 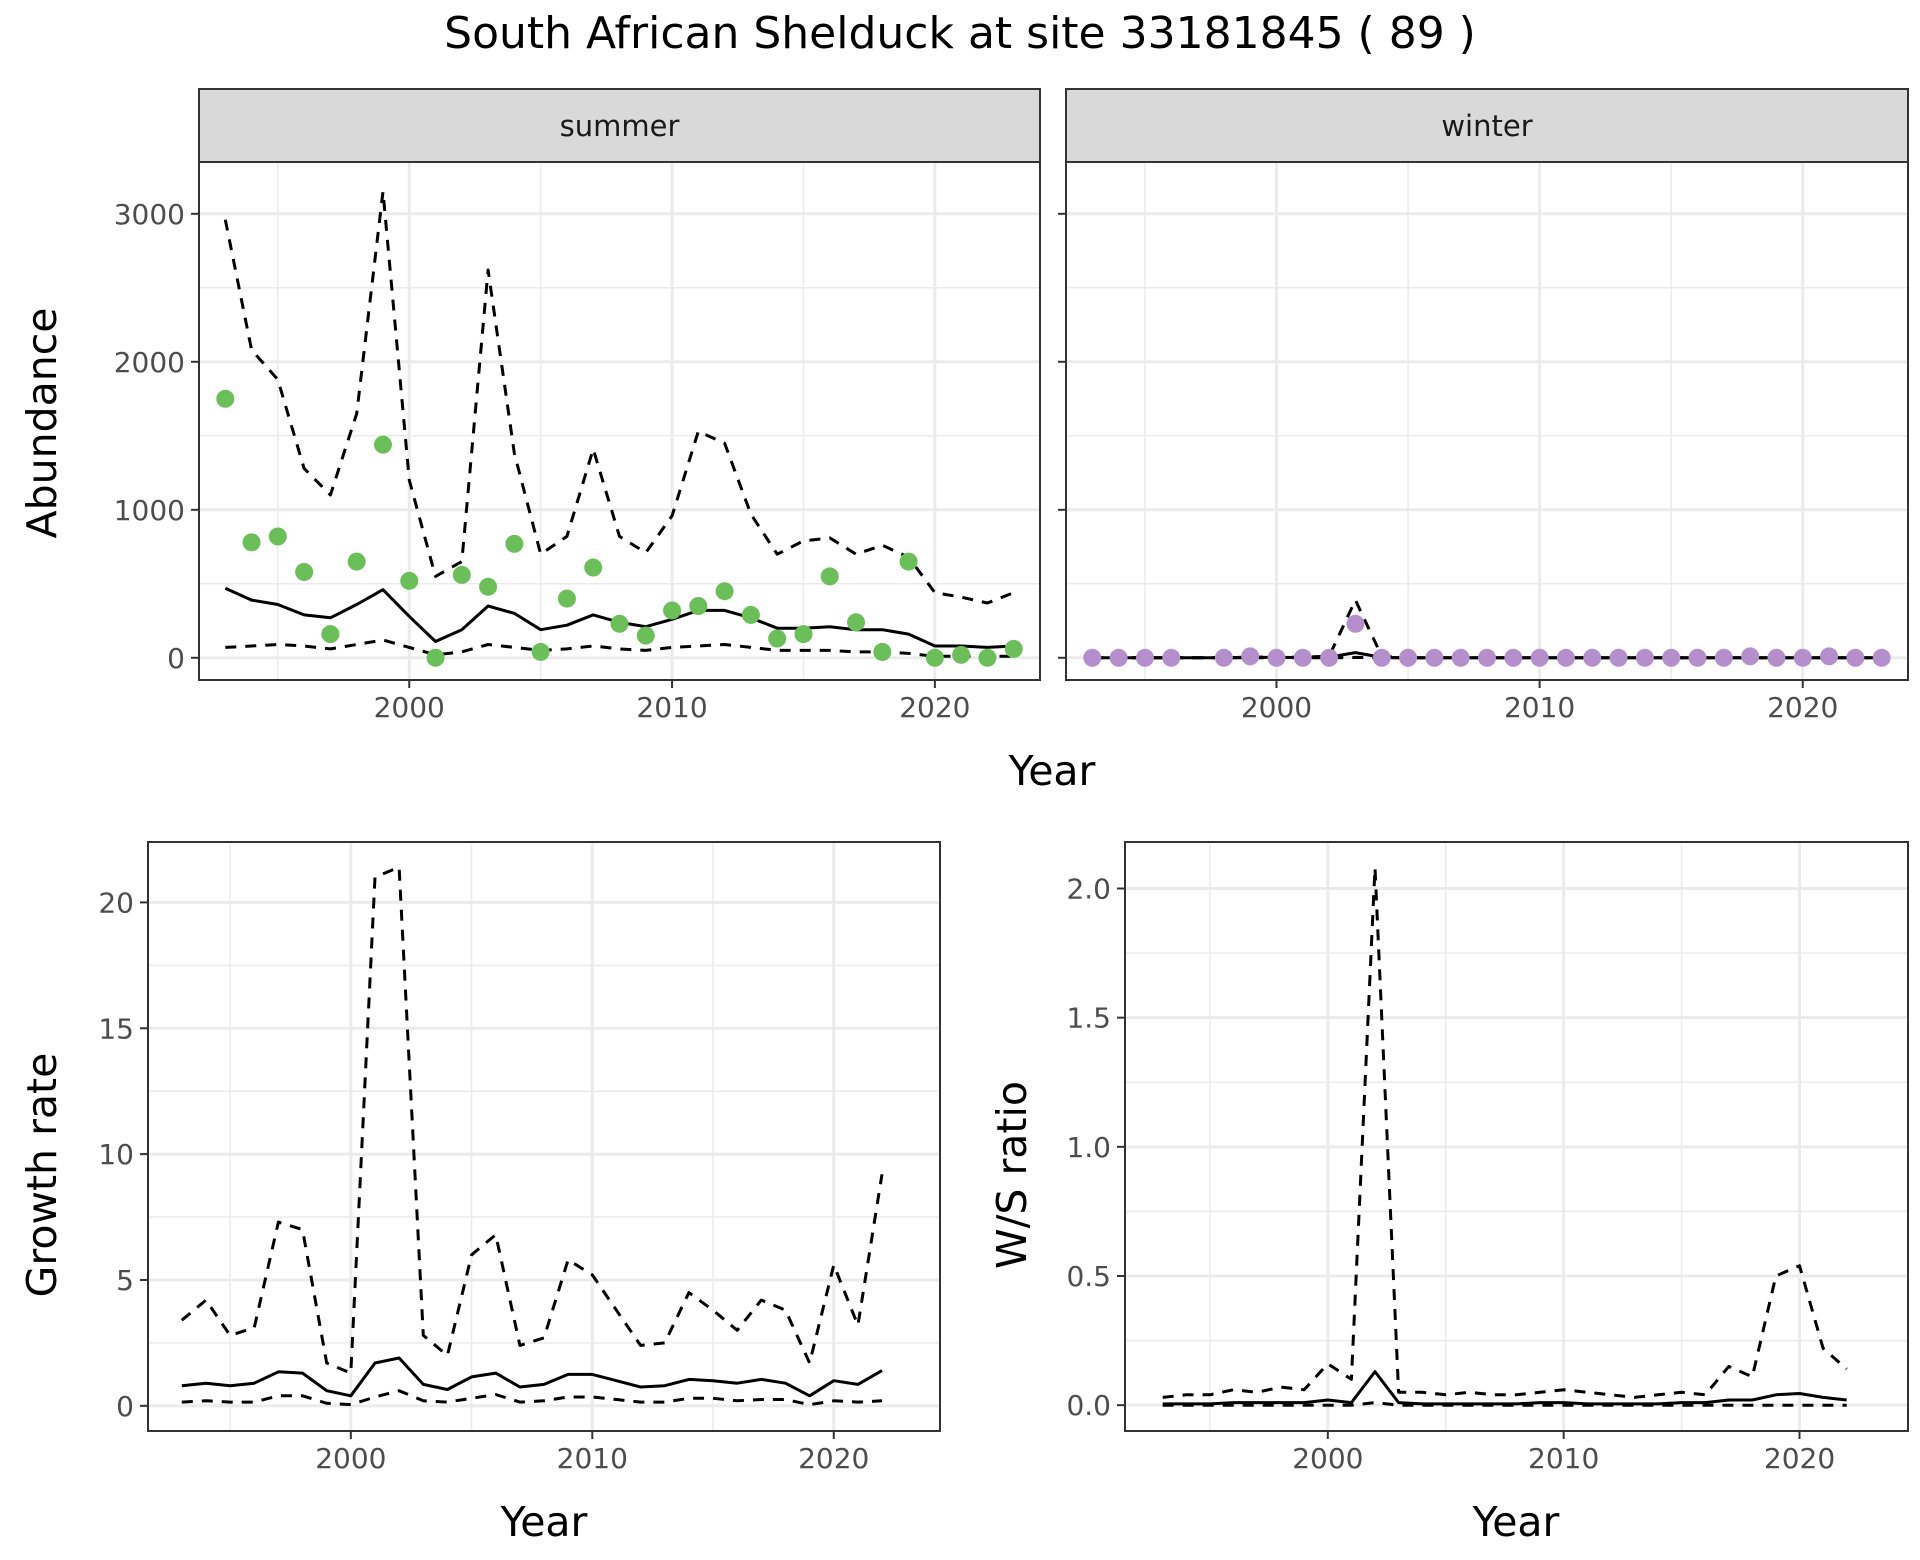 I want to click on y-tick-label: 20, so click(x=116, y=902).